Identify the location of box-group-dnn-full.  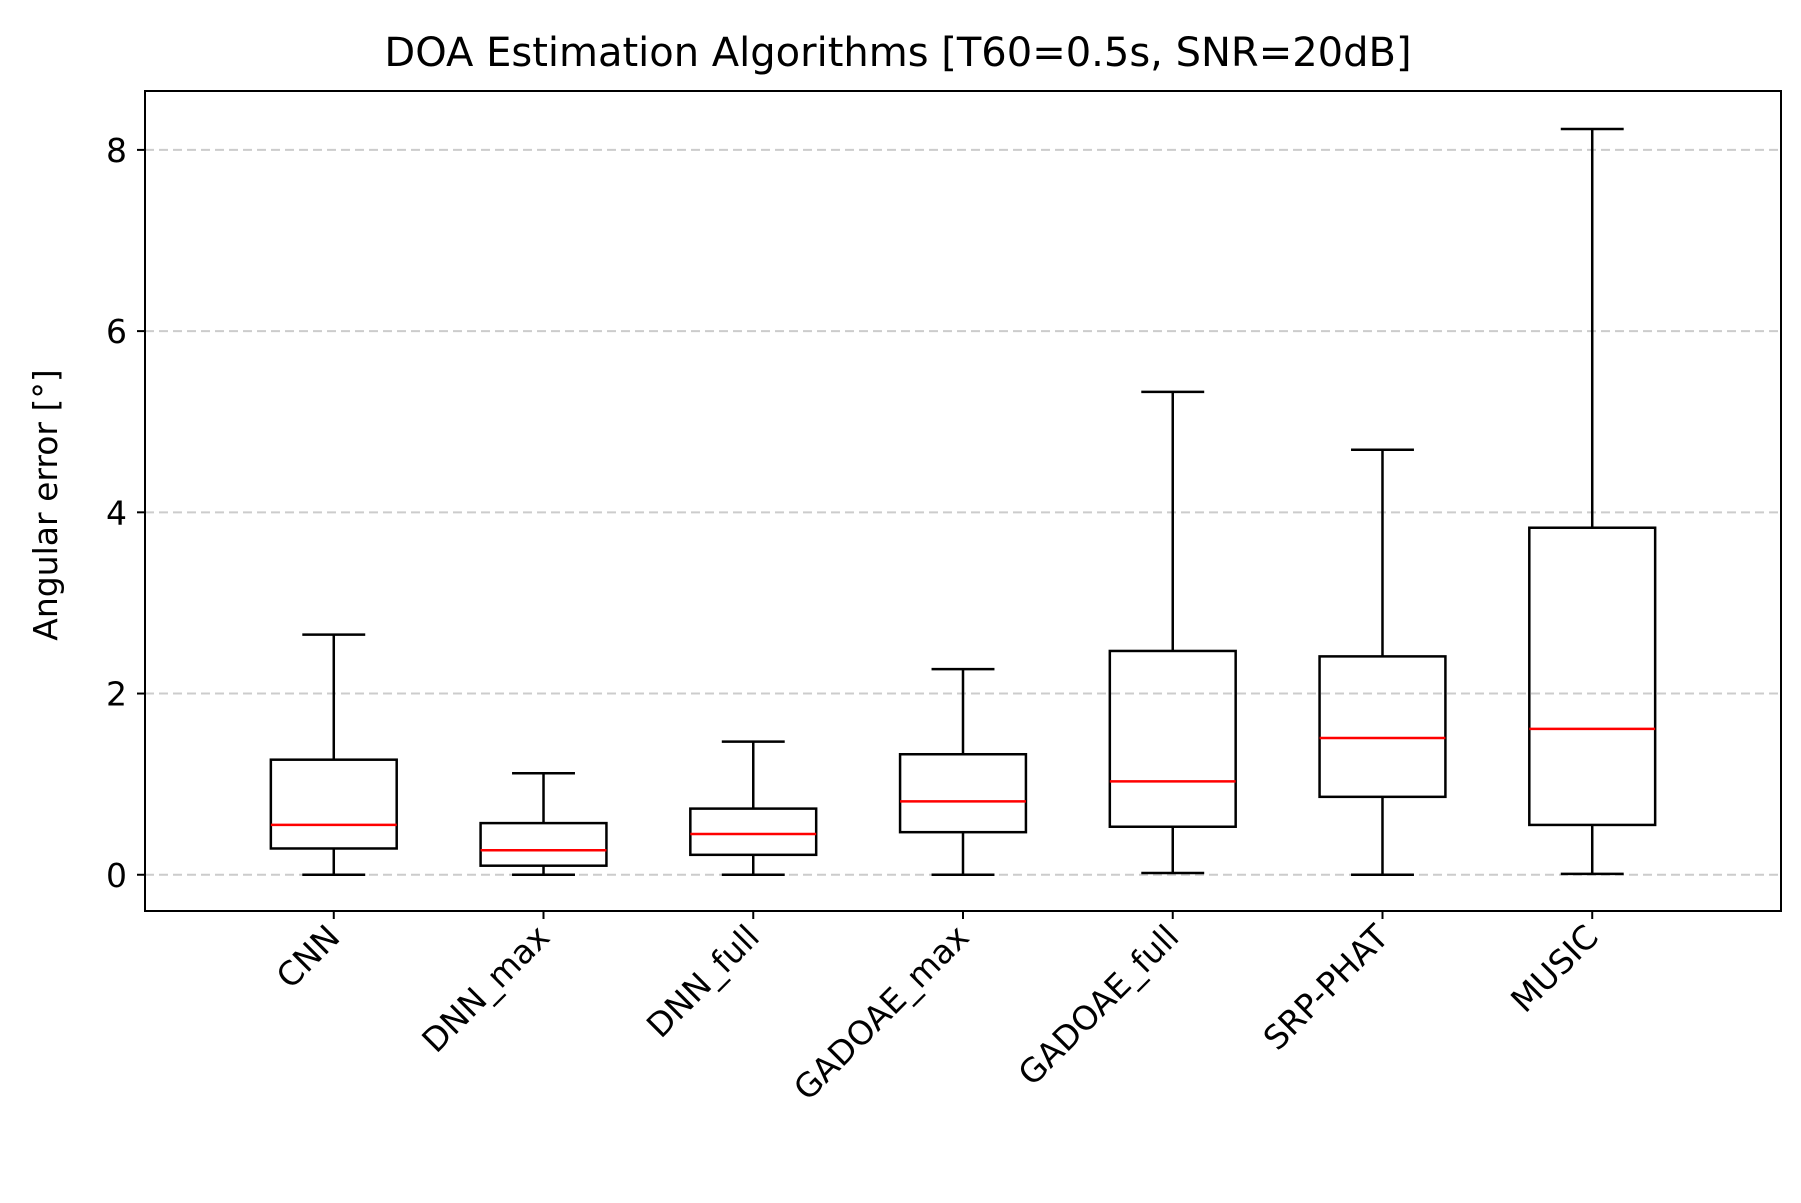
(753, 808).